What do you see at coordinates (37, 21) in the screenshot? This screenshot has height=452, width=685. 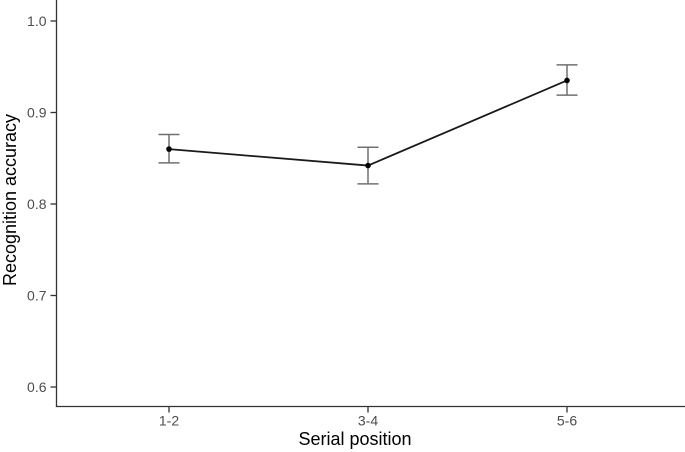 I see `y-tick-label: 1.0` at bounding box center [37, 21].